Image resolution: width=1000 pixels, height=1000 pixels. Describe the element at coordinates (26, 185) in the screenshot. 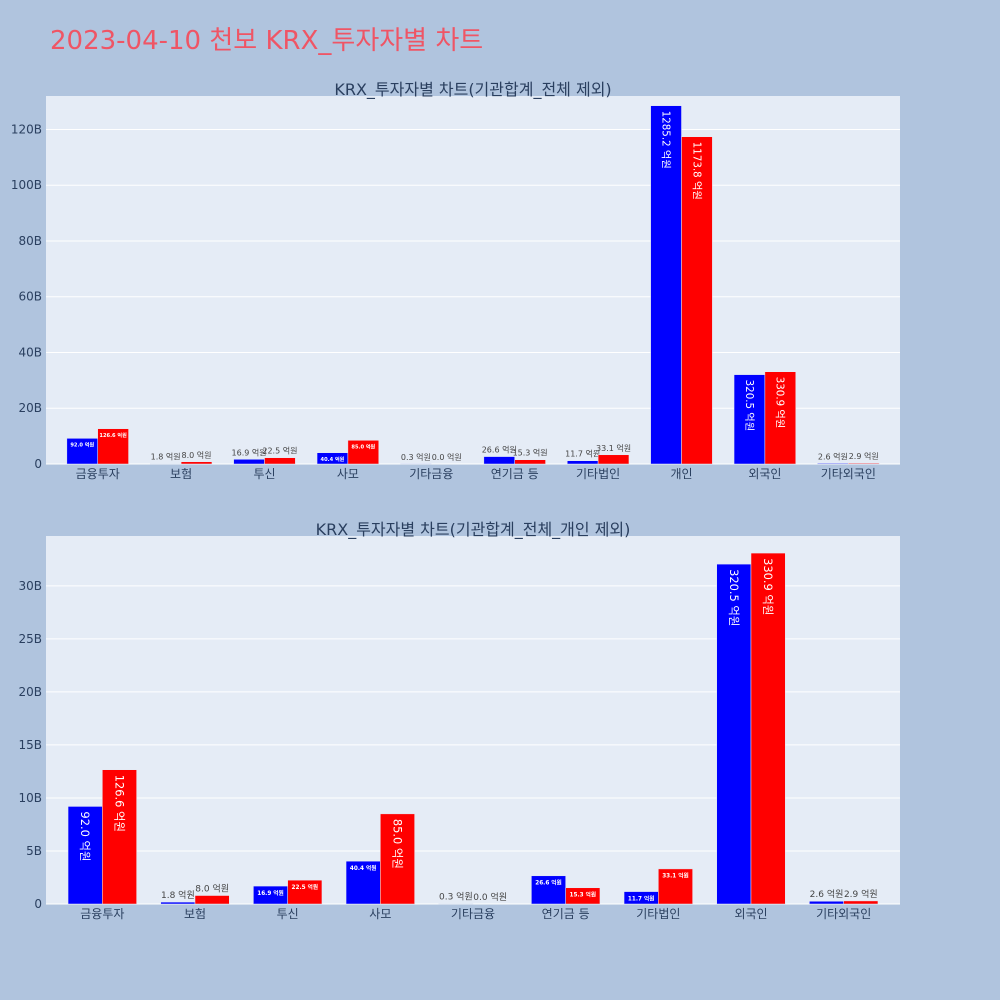

I see `y-tick-label: 100B` at that location.